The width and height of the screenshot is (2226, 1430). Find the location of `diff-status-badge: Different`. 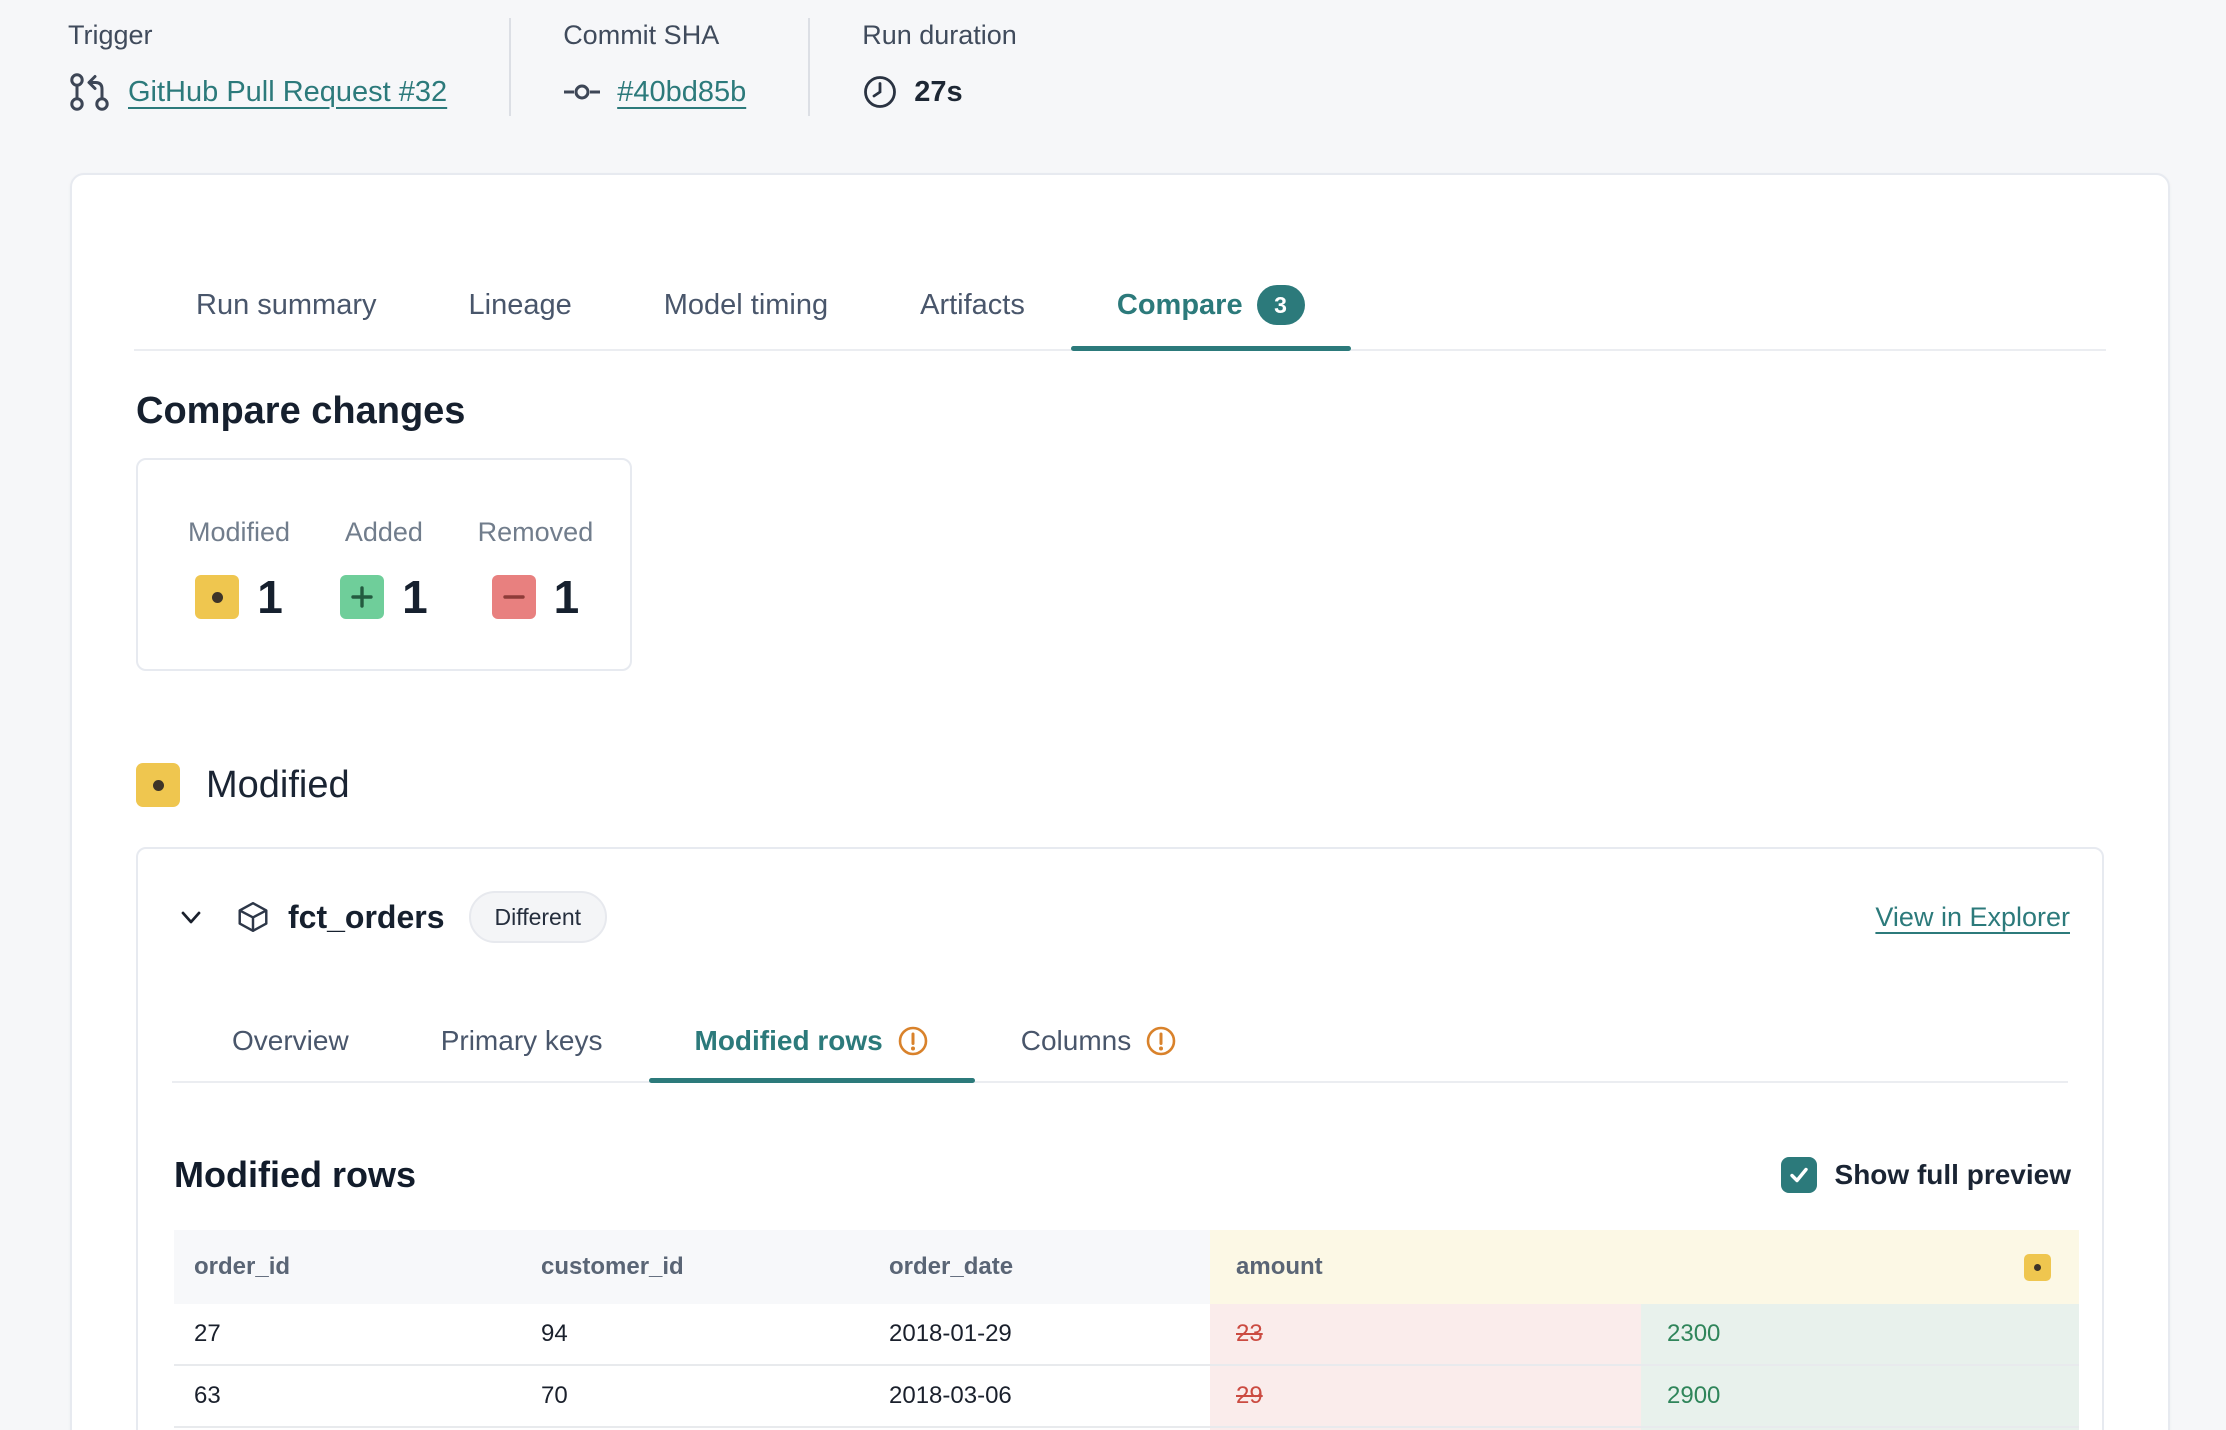

diff-status-badge: Different is located at coordinates (538, 917).